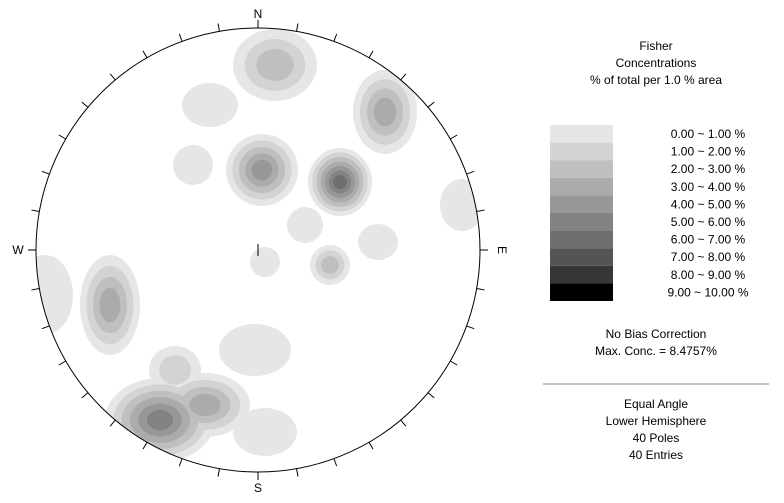 Image resolution: width=784 pixels, height=503 pixels. Describe the element at coordinates (655, 46) in the screenshot. I see `legend-title: Fisher` at that location.